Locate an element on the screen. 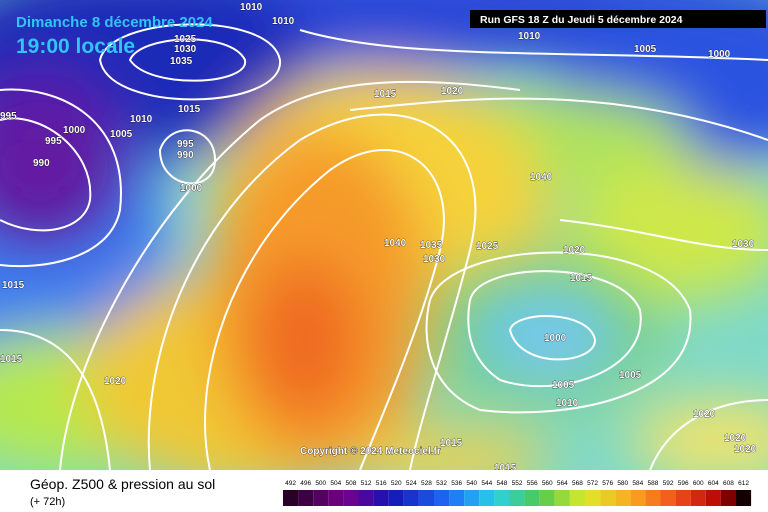  scale-label: 596 is located at coordinates (683, 483).